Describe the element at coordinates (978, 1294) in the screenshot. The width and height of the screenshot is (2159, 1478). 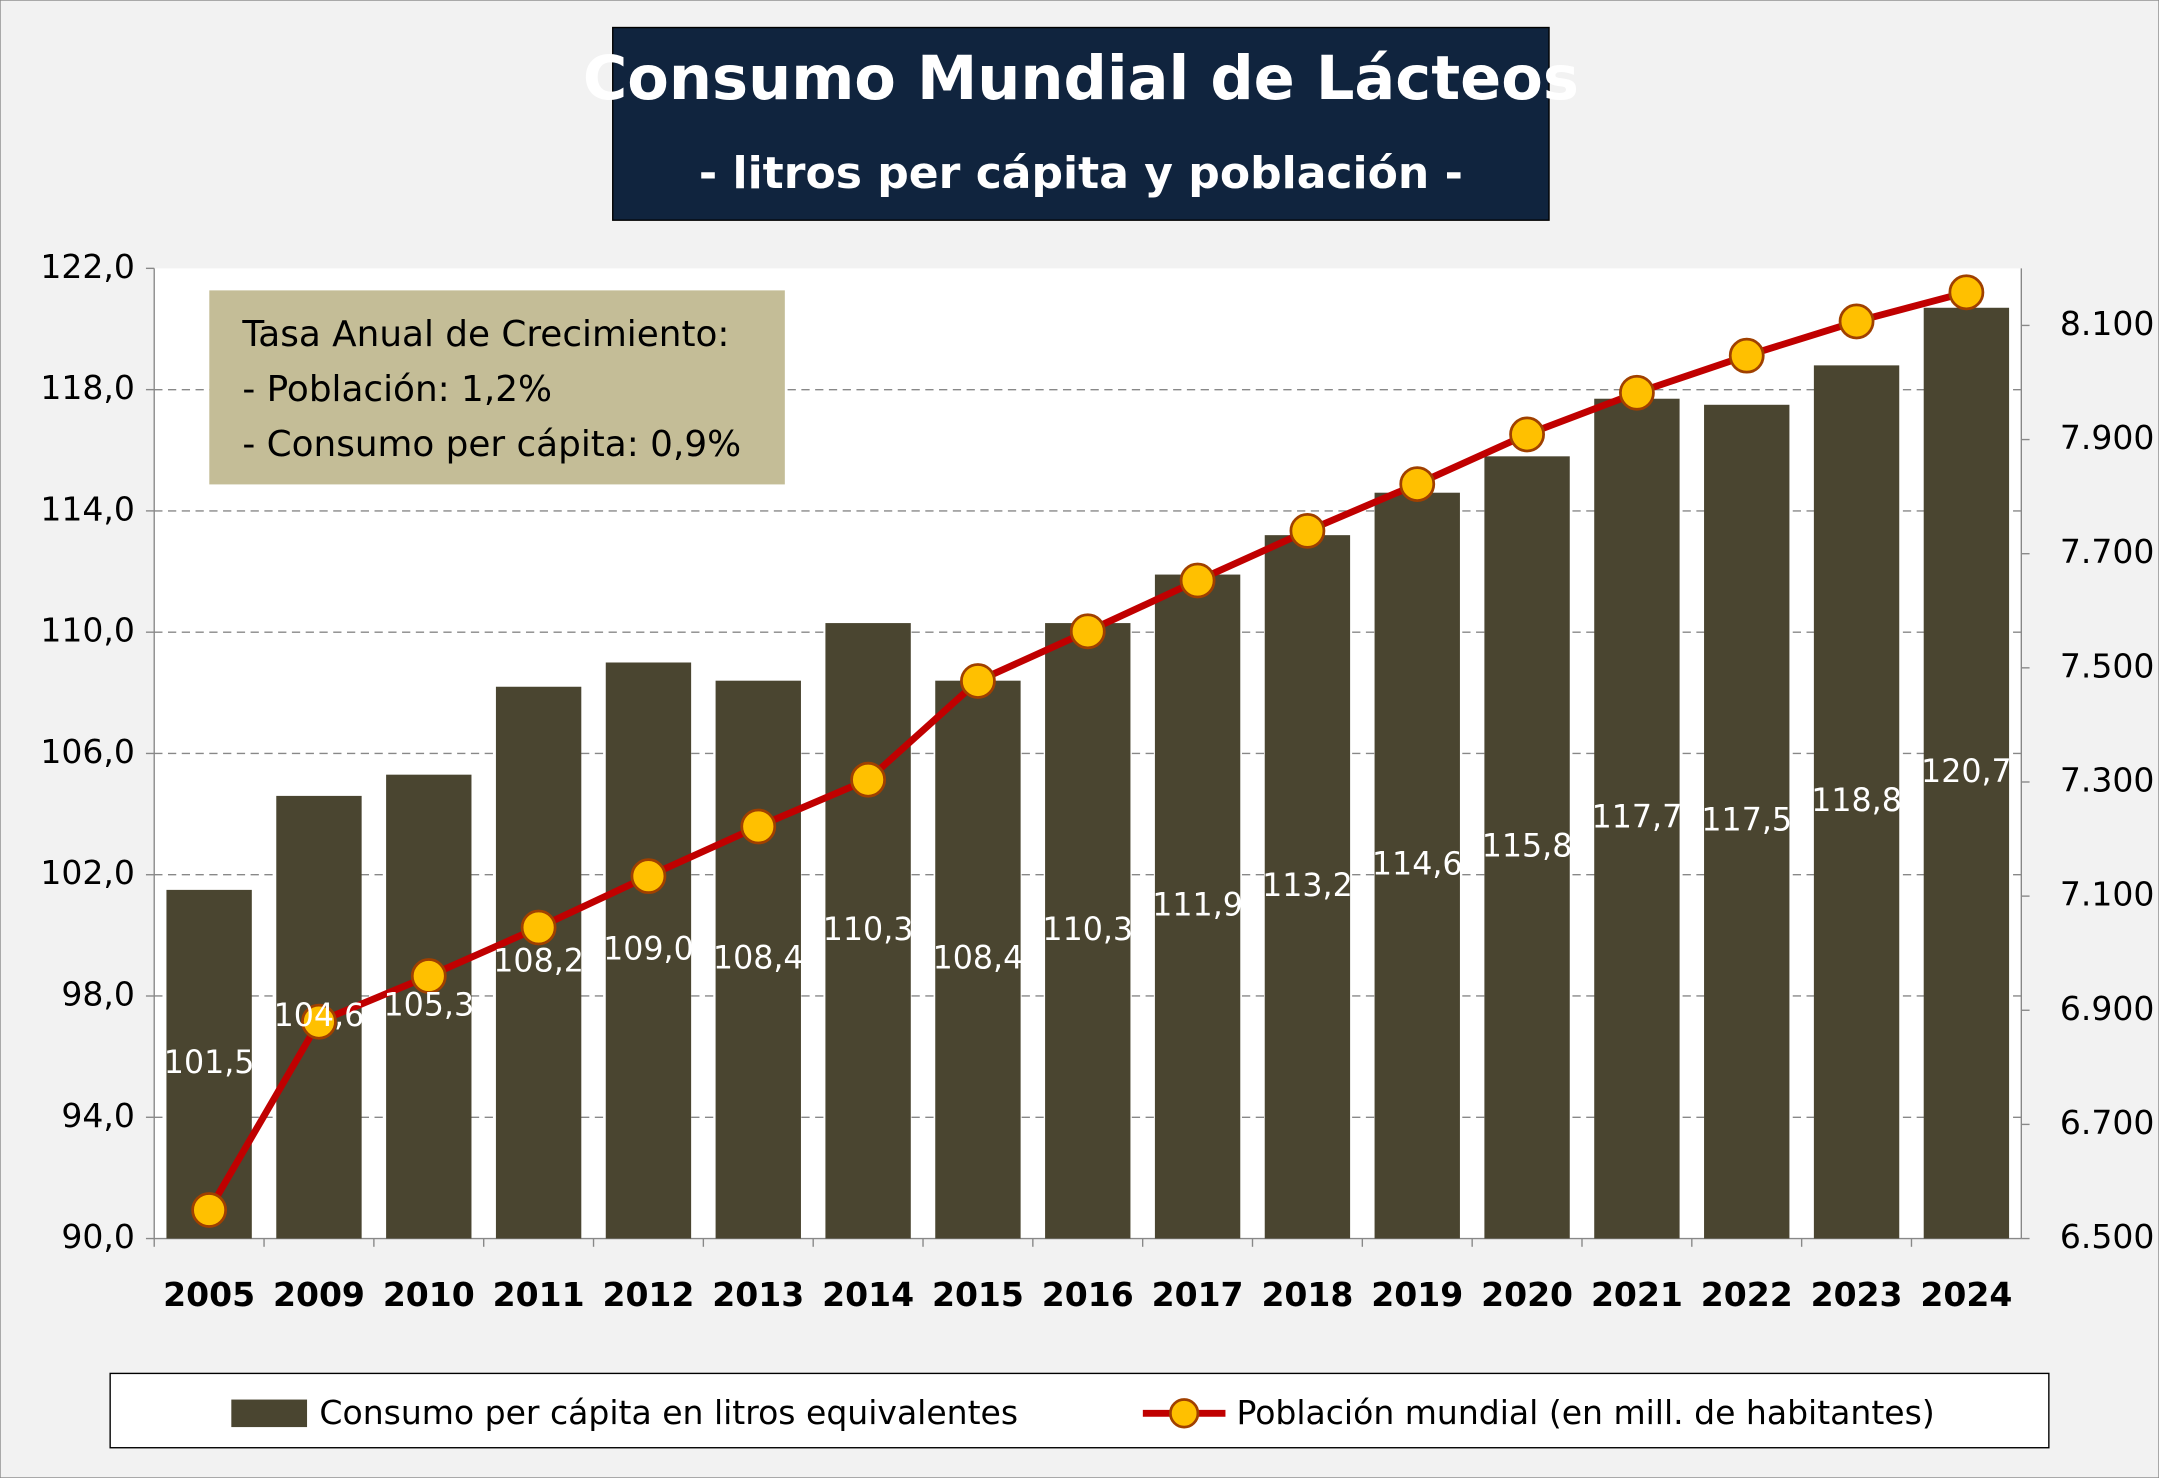
I see `x-tick-label: 2015` at that location.